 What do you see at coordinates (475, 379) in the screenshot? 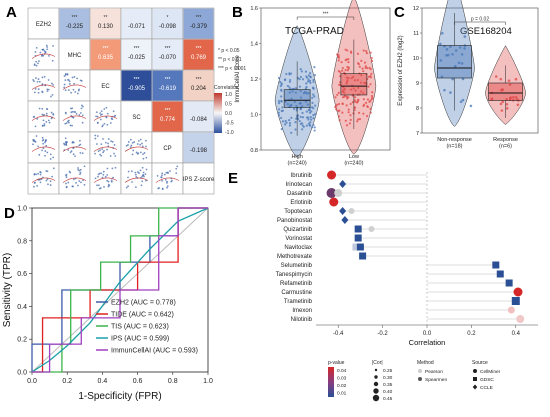
I see `source-shape` at bounding box center [475, 379].